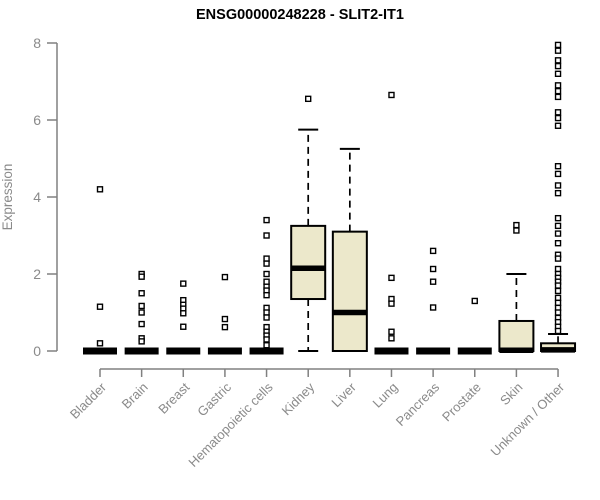  Describe the element at coordinates (88, 400) in the screenshot. I see `x-axis-label-bladder: Bladder` at that location.